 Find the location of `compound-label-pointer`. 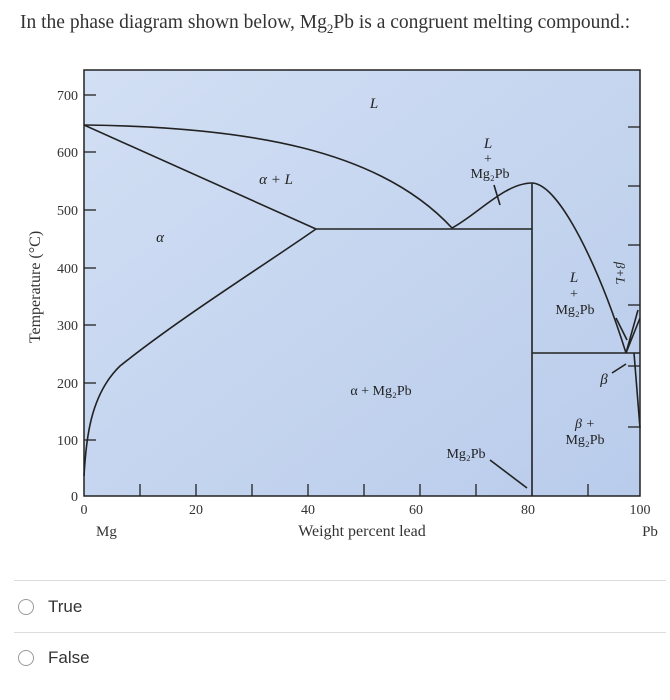

compound-label-pointer is located at coordinates (508, 474).